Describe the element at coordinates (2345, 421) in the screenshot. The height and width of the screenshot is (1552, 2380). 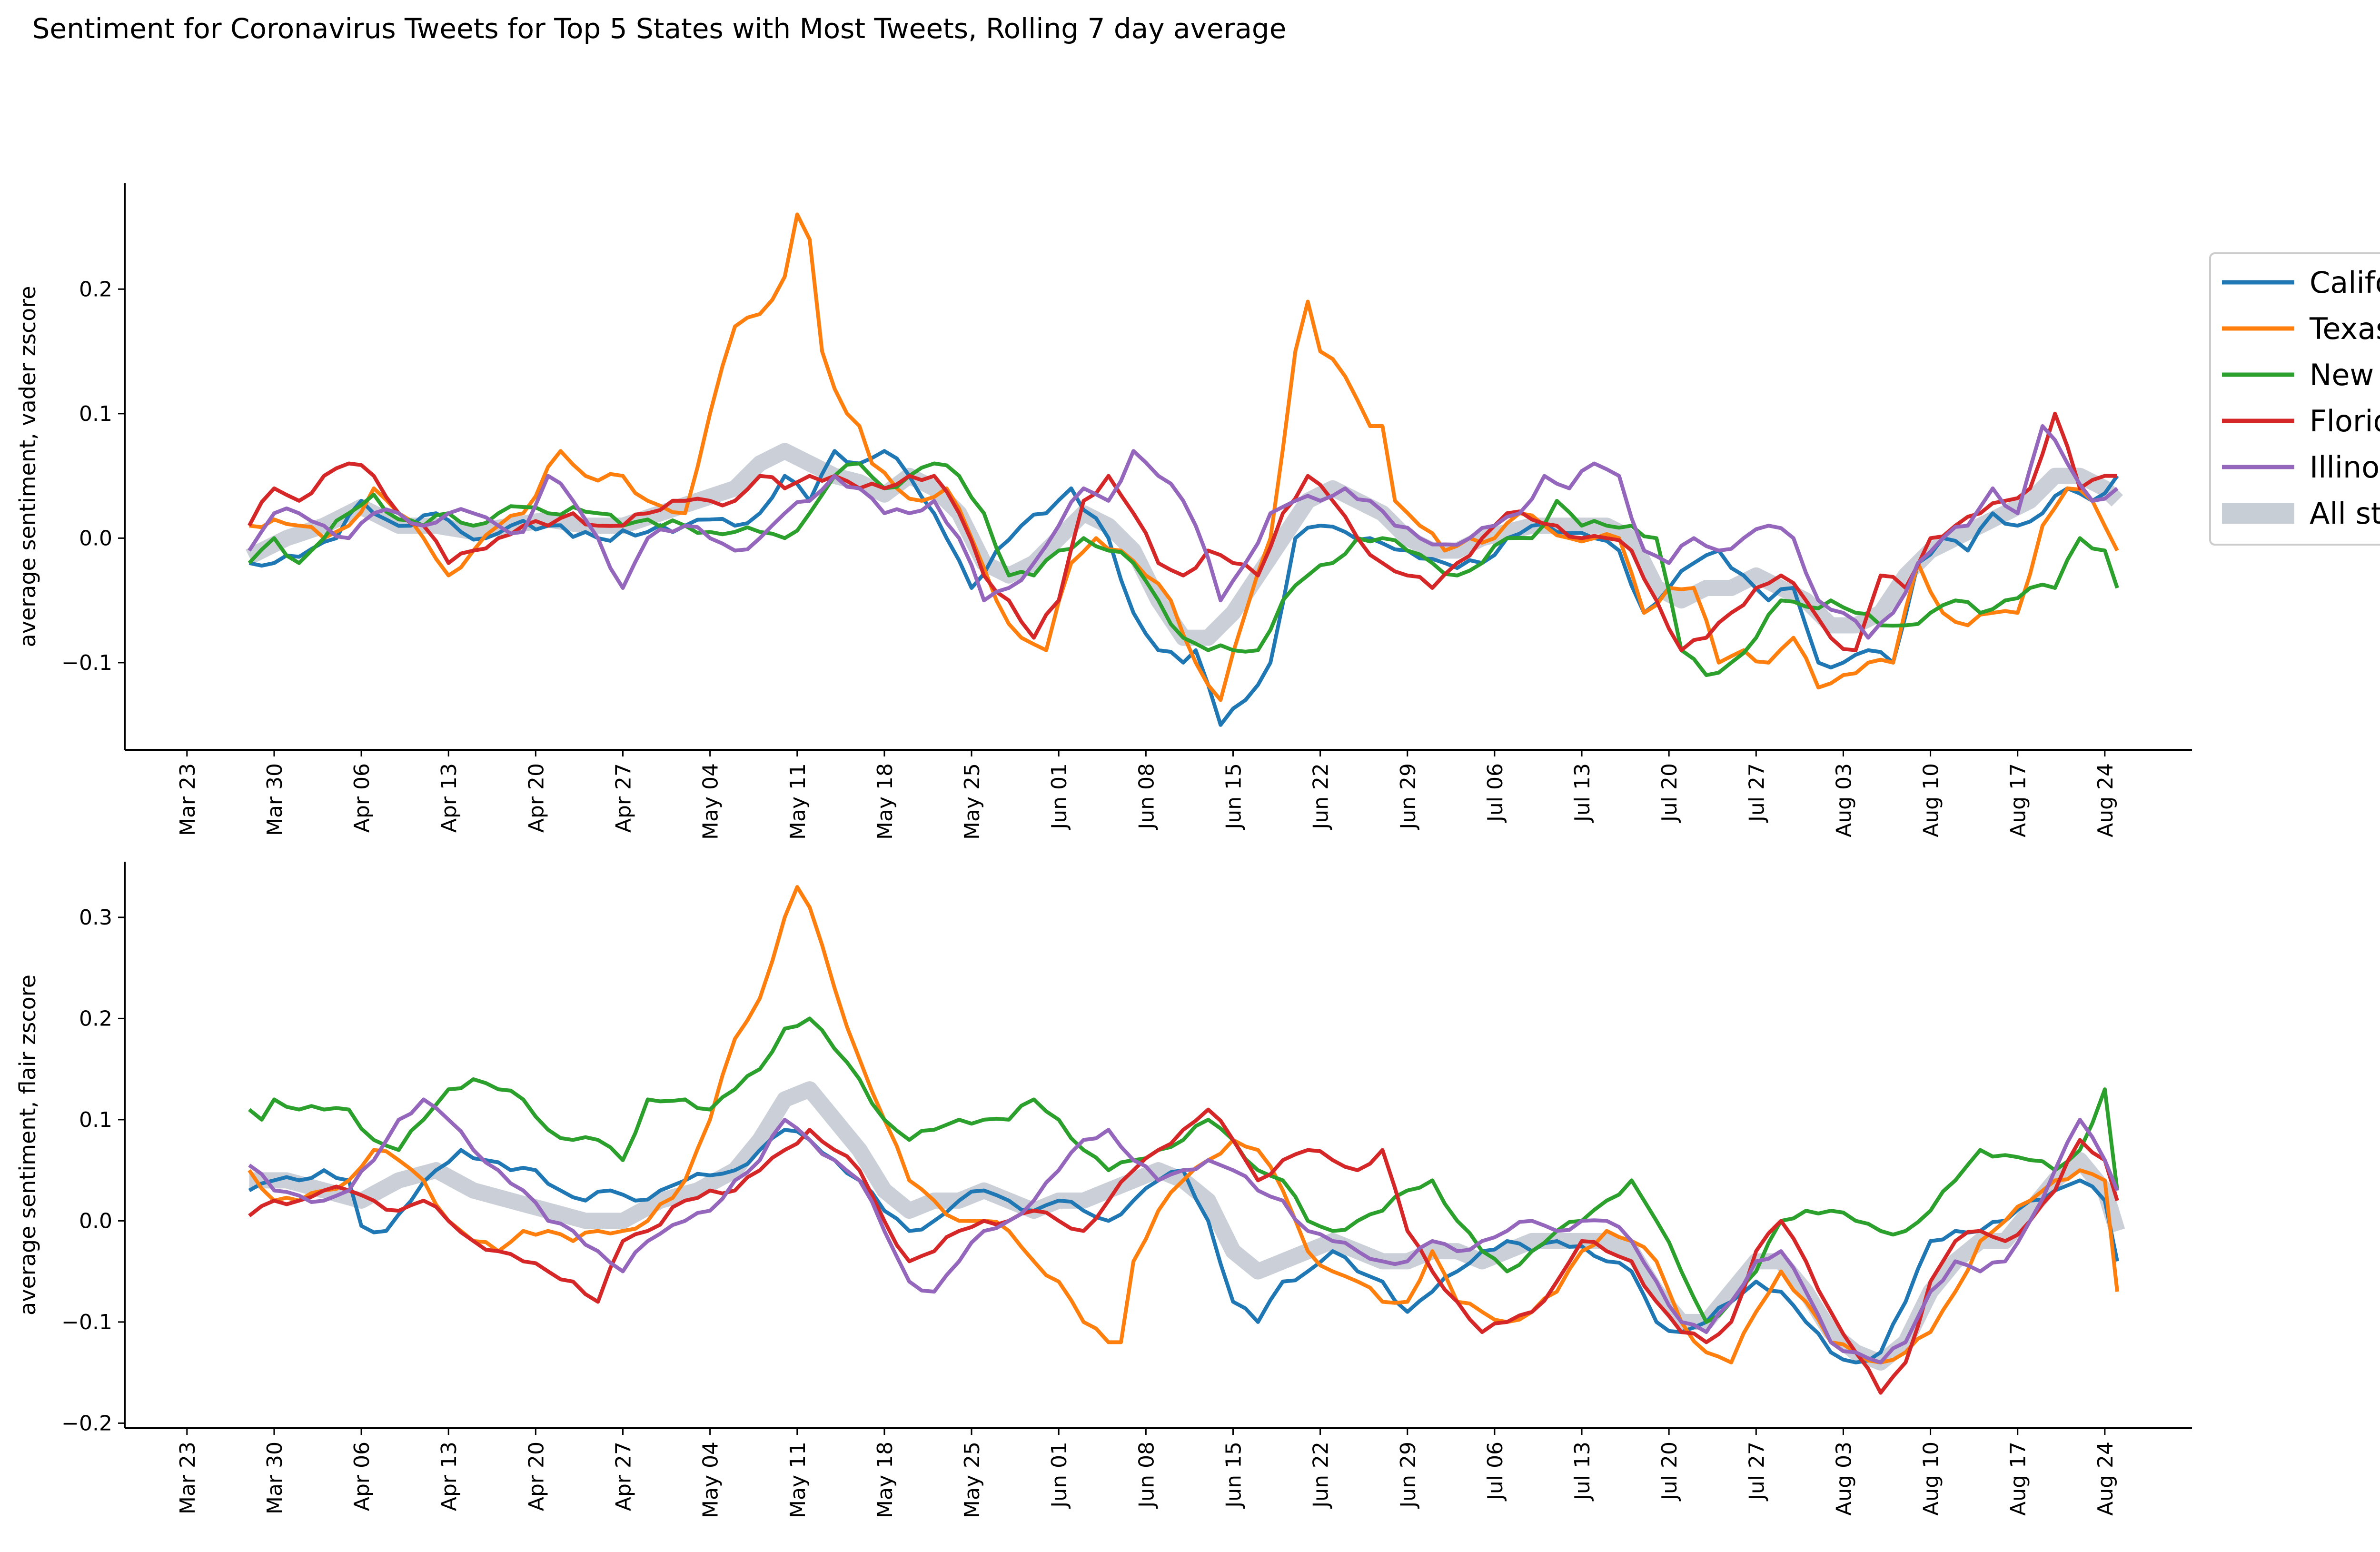
I see `legend-label: Florida` at that location.